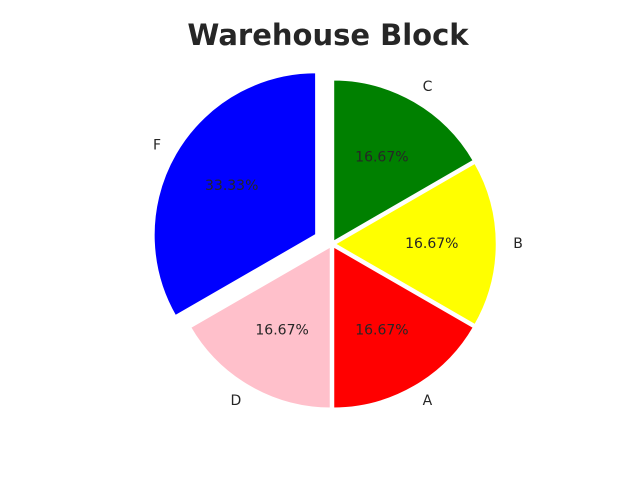  Describe the element at coordinates (231, 186) in the screenshot. I see `percent-label-f: 33.33%` at that location.